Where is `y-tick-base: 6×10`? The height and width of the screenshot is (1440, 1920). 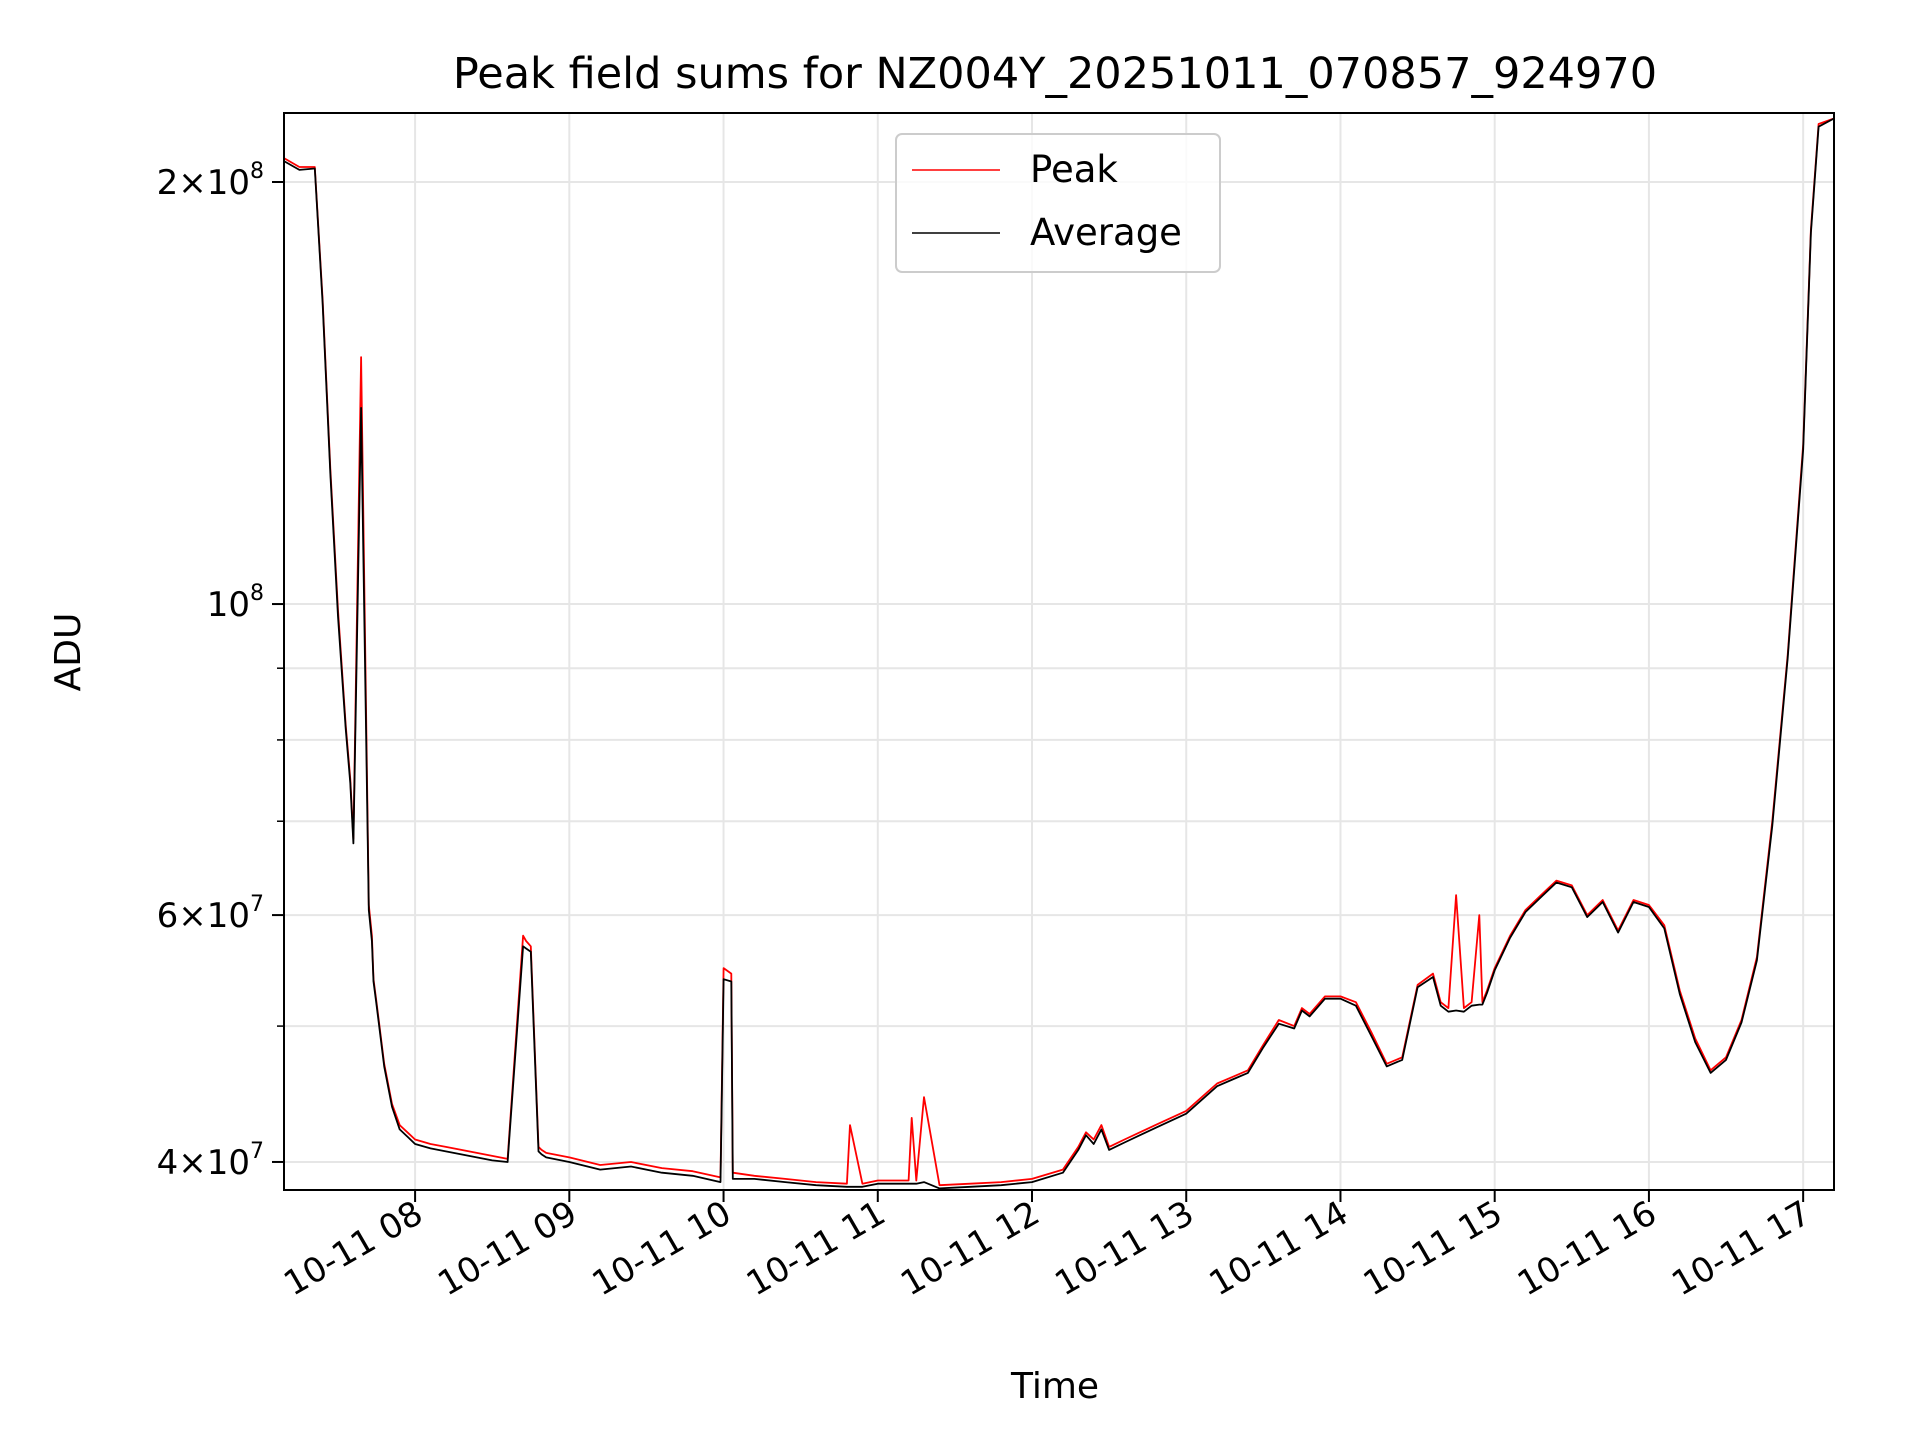 y-tick-base: 6×10 is located at coordinates (203, 916).